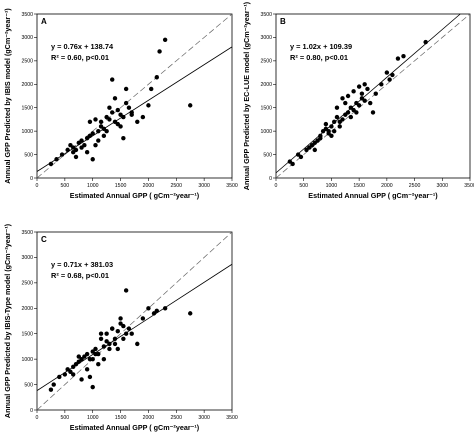 The image size is (474, 434). Describe the element at coordinates (135, 195) in the screenshot. I see `x-axis-label: Estimated Annual GPP ( gCm⁻²year⁻¹)` at that location.